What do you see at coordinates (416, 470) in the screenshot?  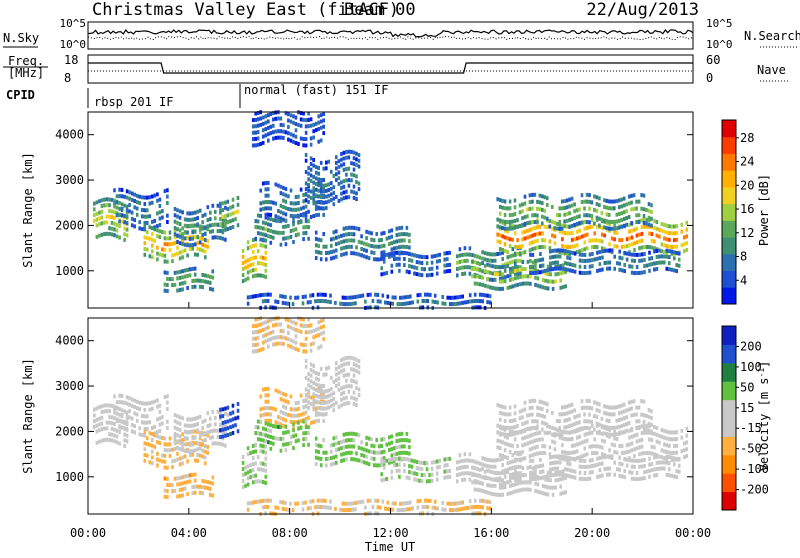 I see `velocity-echo-region` at bounding box center [416, 470].